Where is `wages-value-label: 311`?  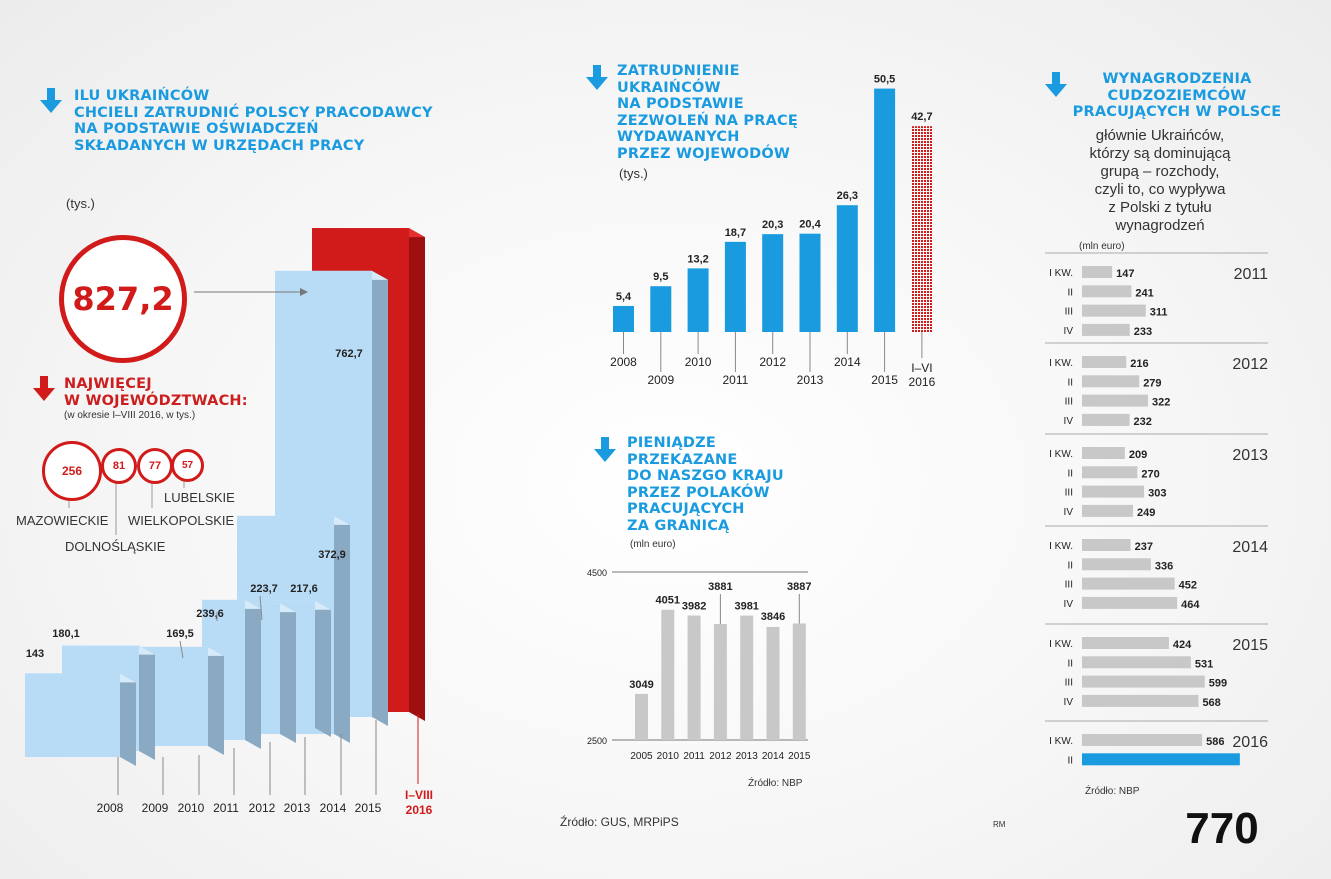
wages-value-label: 311 is located at coordinates (1159, 313).